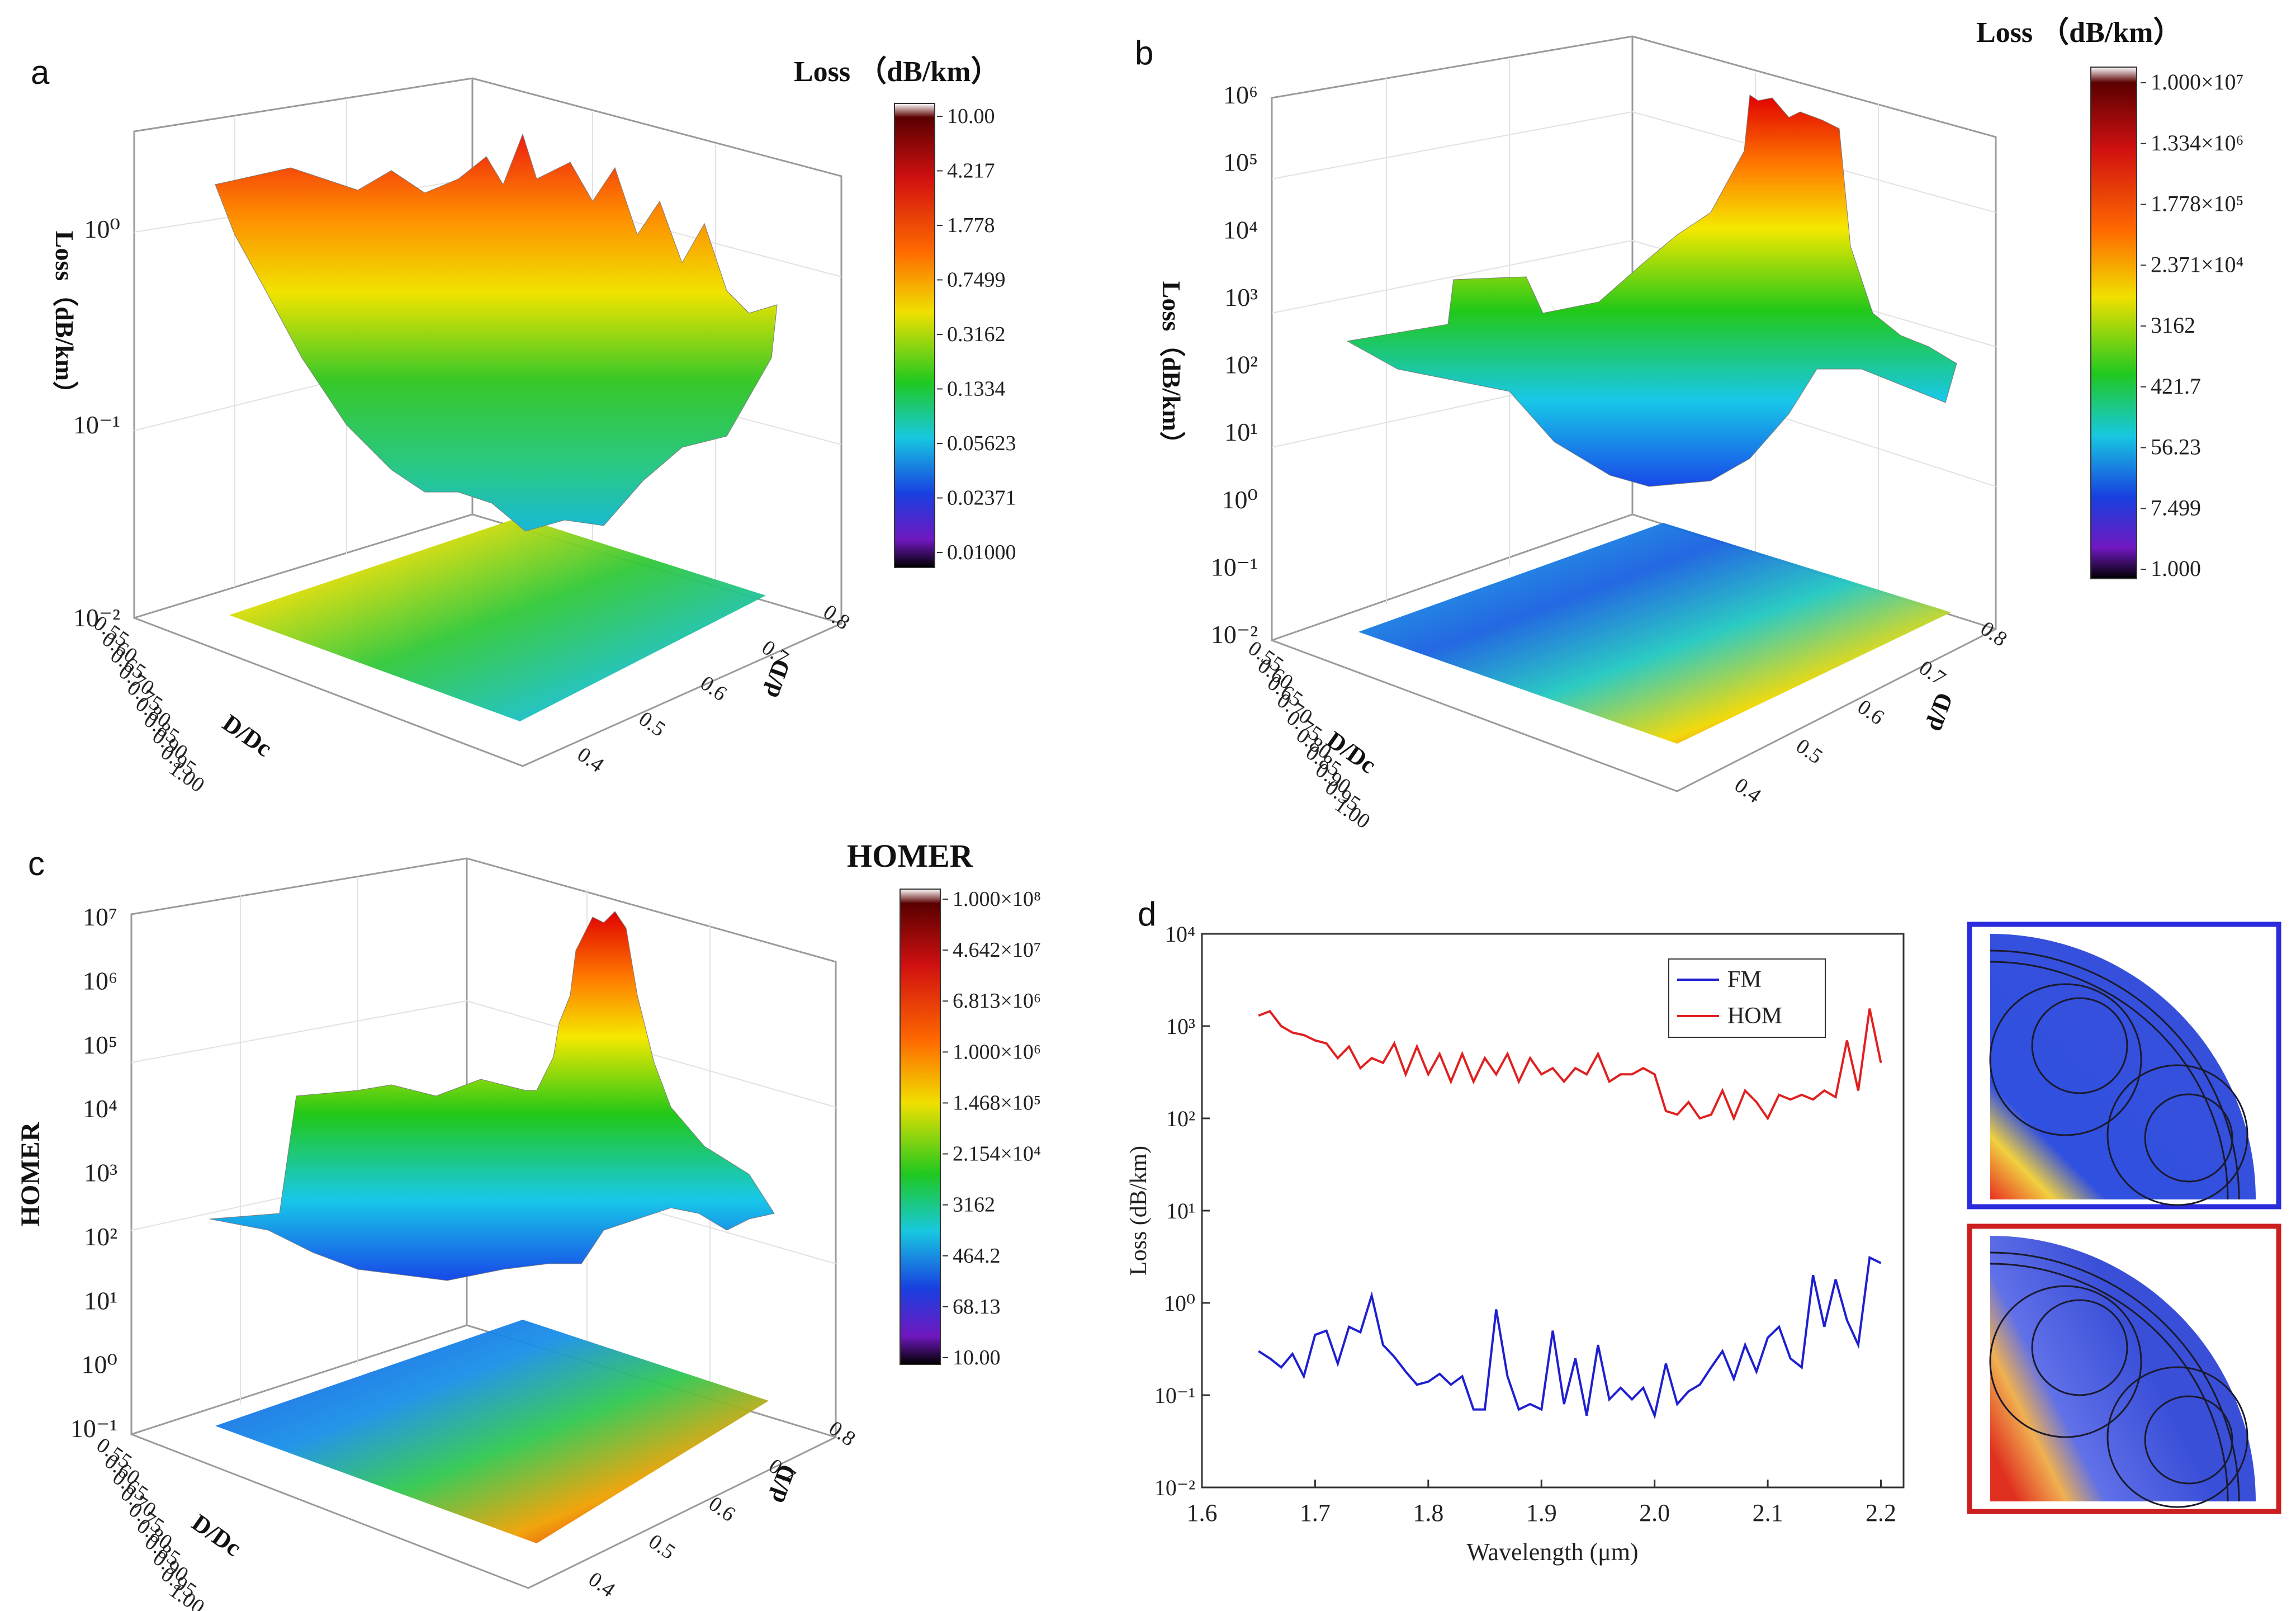 The image size is (2296, 1611). I want to click on panel-c-z-label: HOMER, so click(31, 1173).